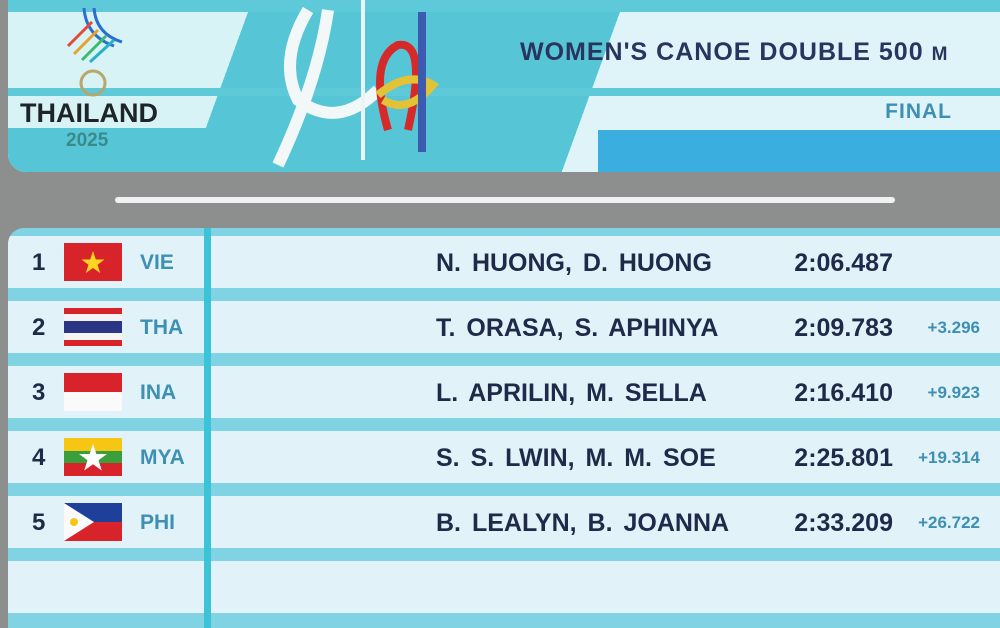 The height and width of the screenshot is (628, 1000). What do you see at coordinates (39, 522) in the screenshot?
I see `rank: 5` at bounding box center [39, 522].